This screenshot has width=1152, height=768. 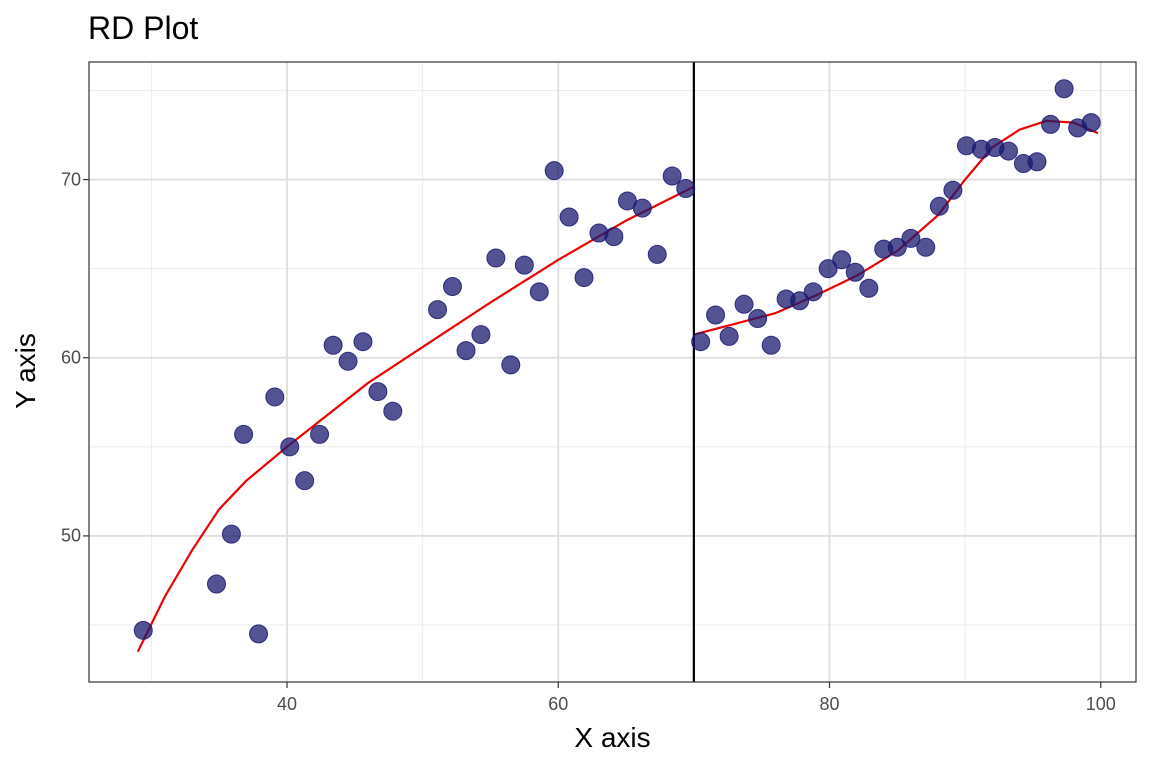 I want to click on x-tick-label: 40, so click(x=287, y=704).